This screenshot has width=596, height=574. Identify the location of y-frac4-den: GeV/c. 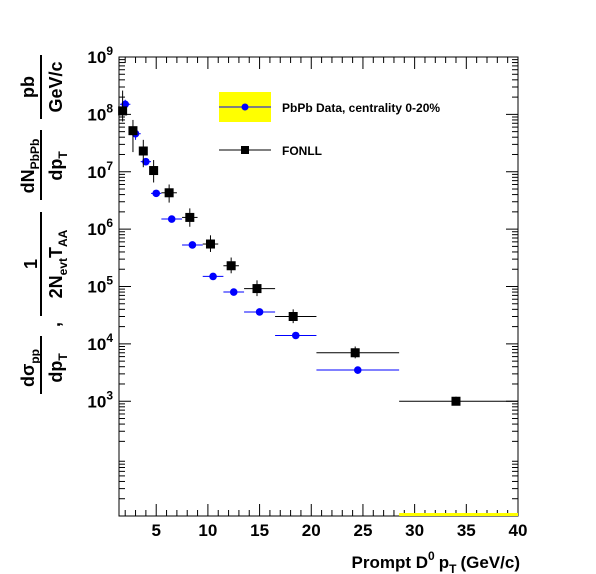
(56, 86).